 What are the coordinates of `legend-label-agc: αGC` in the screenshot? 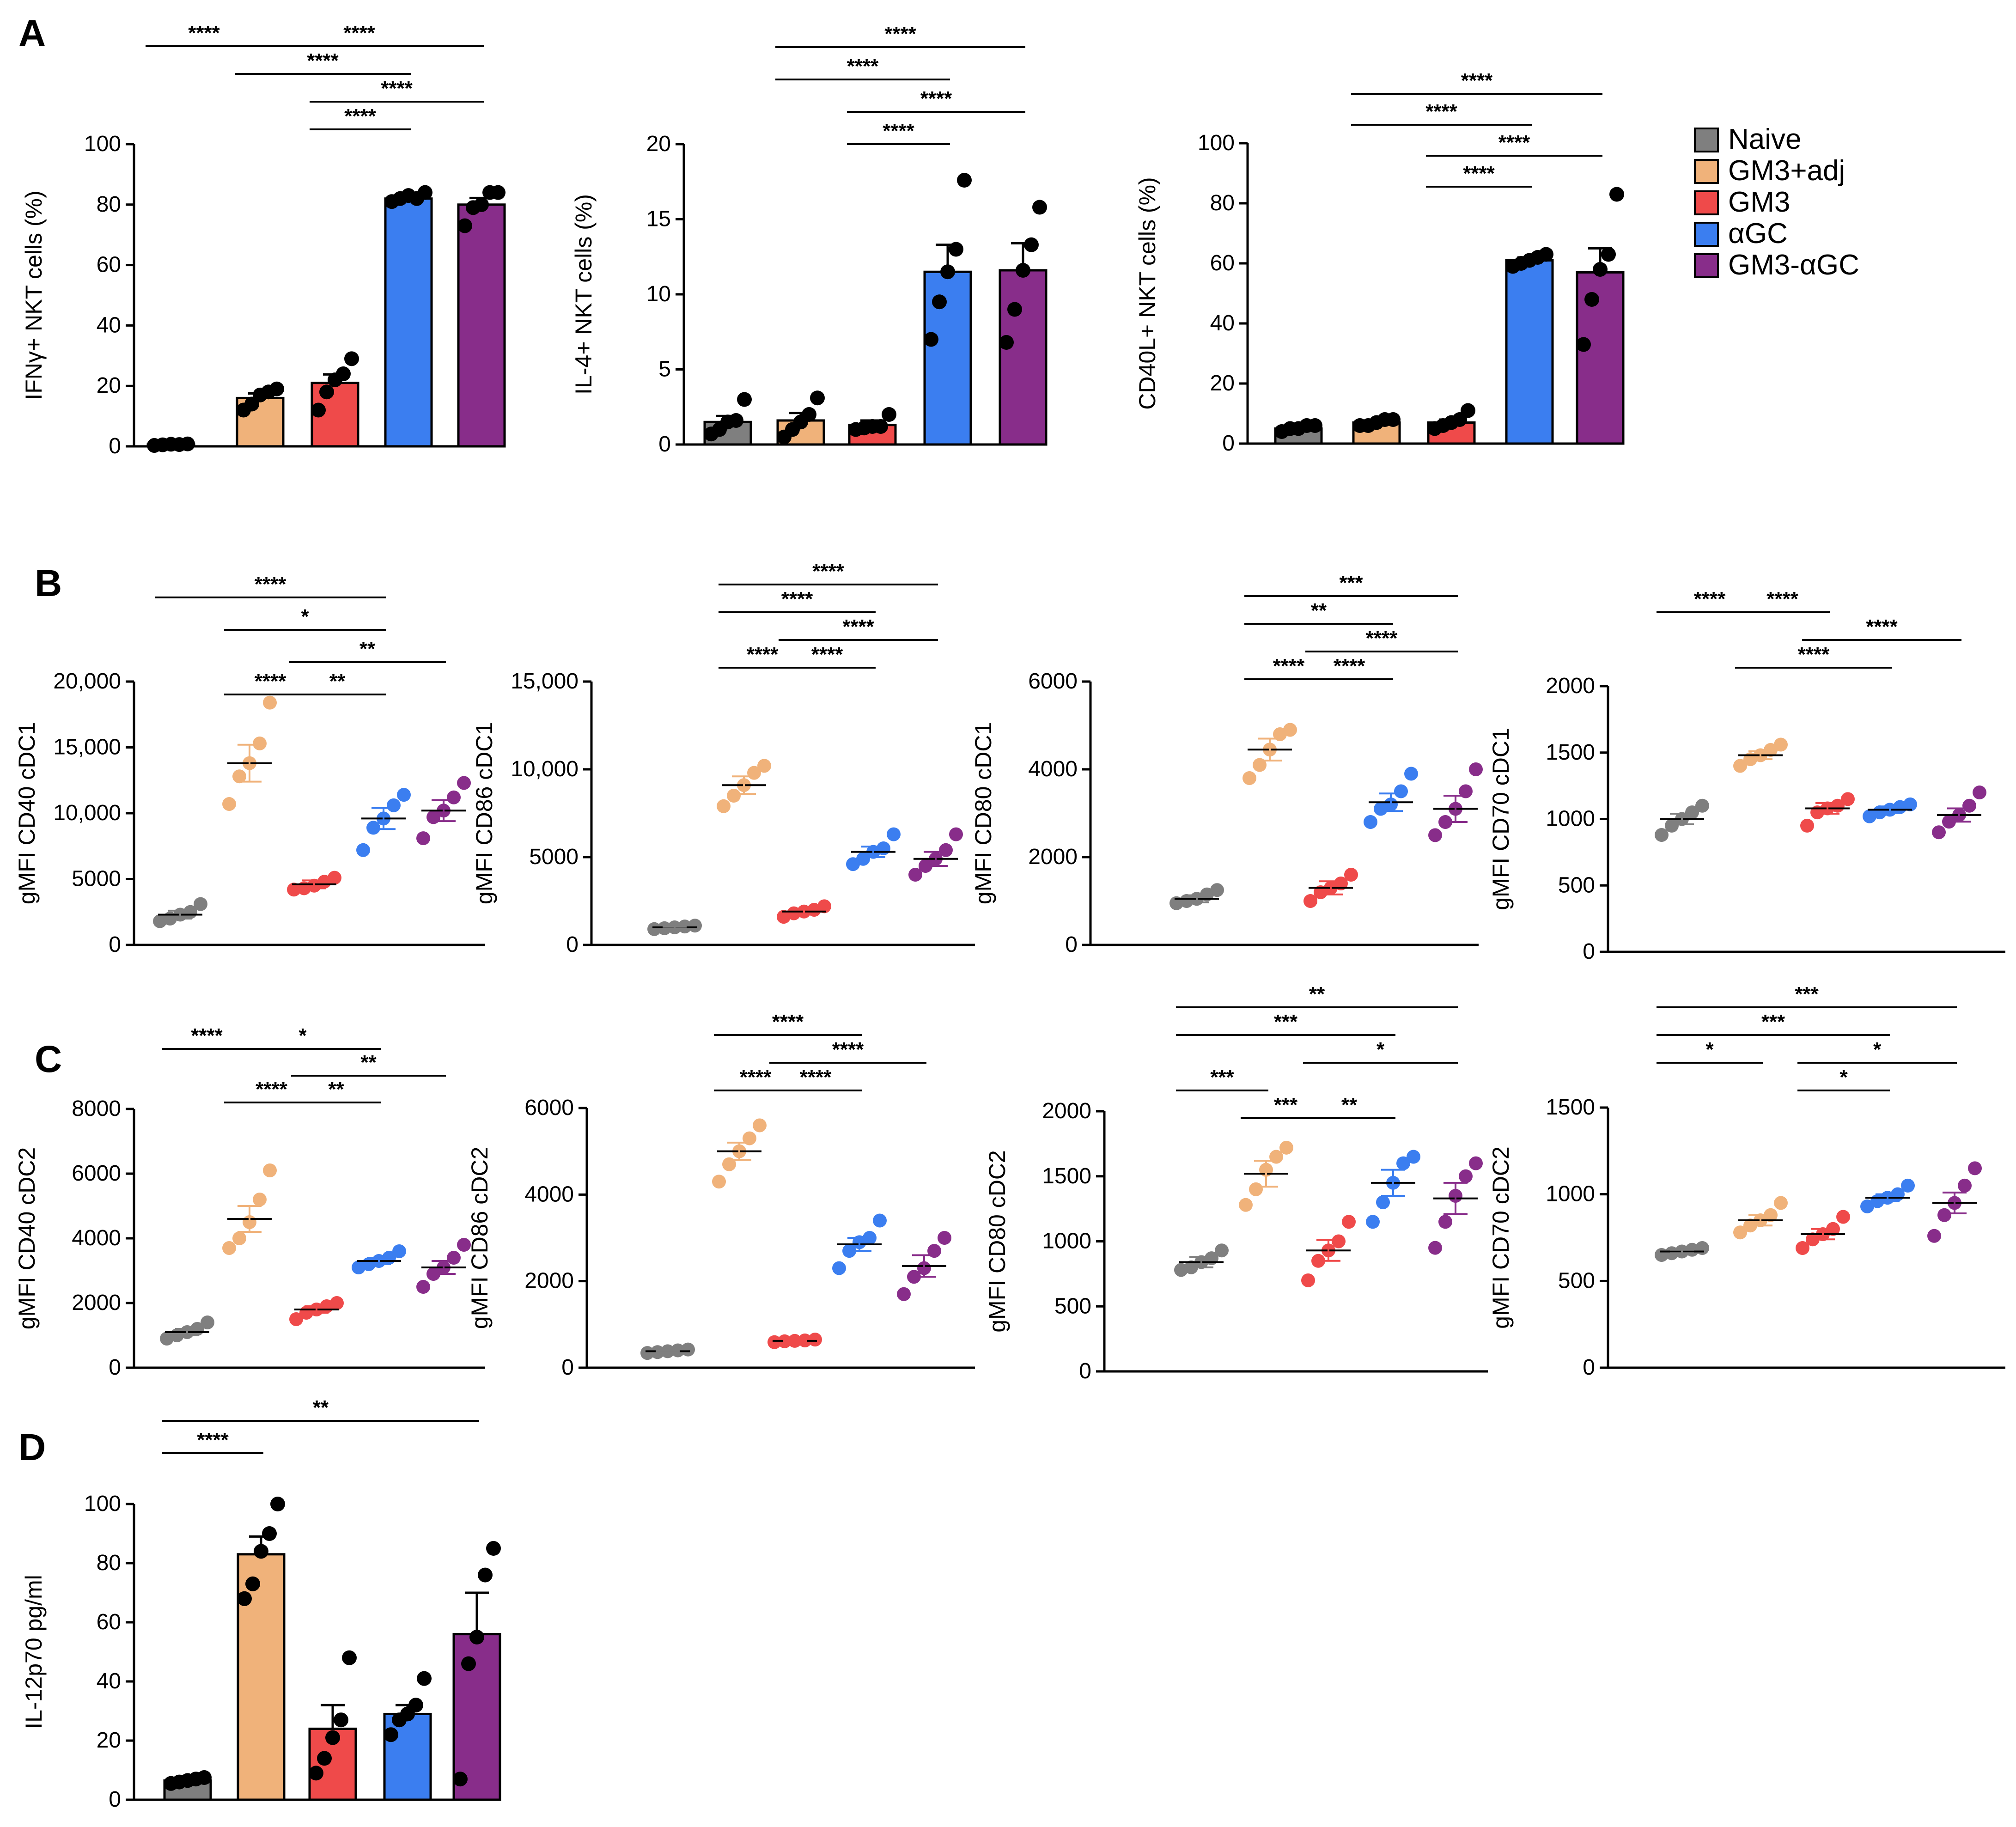 It's located at (1758, 234).